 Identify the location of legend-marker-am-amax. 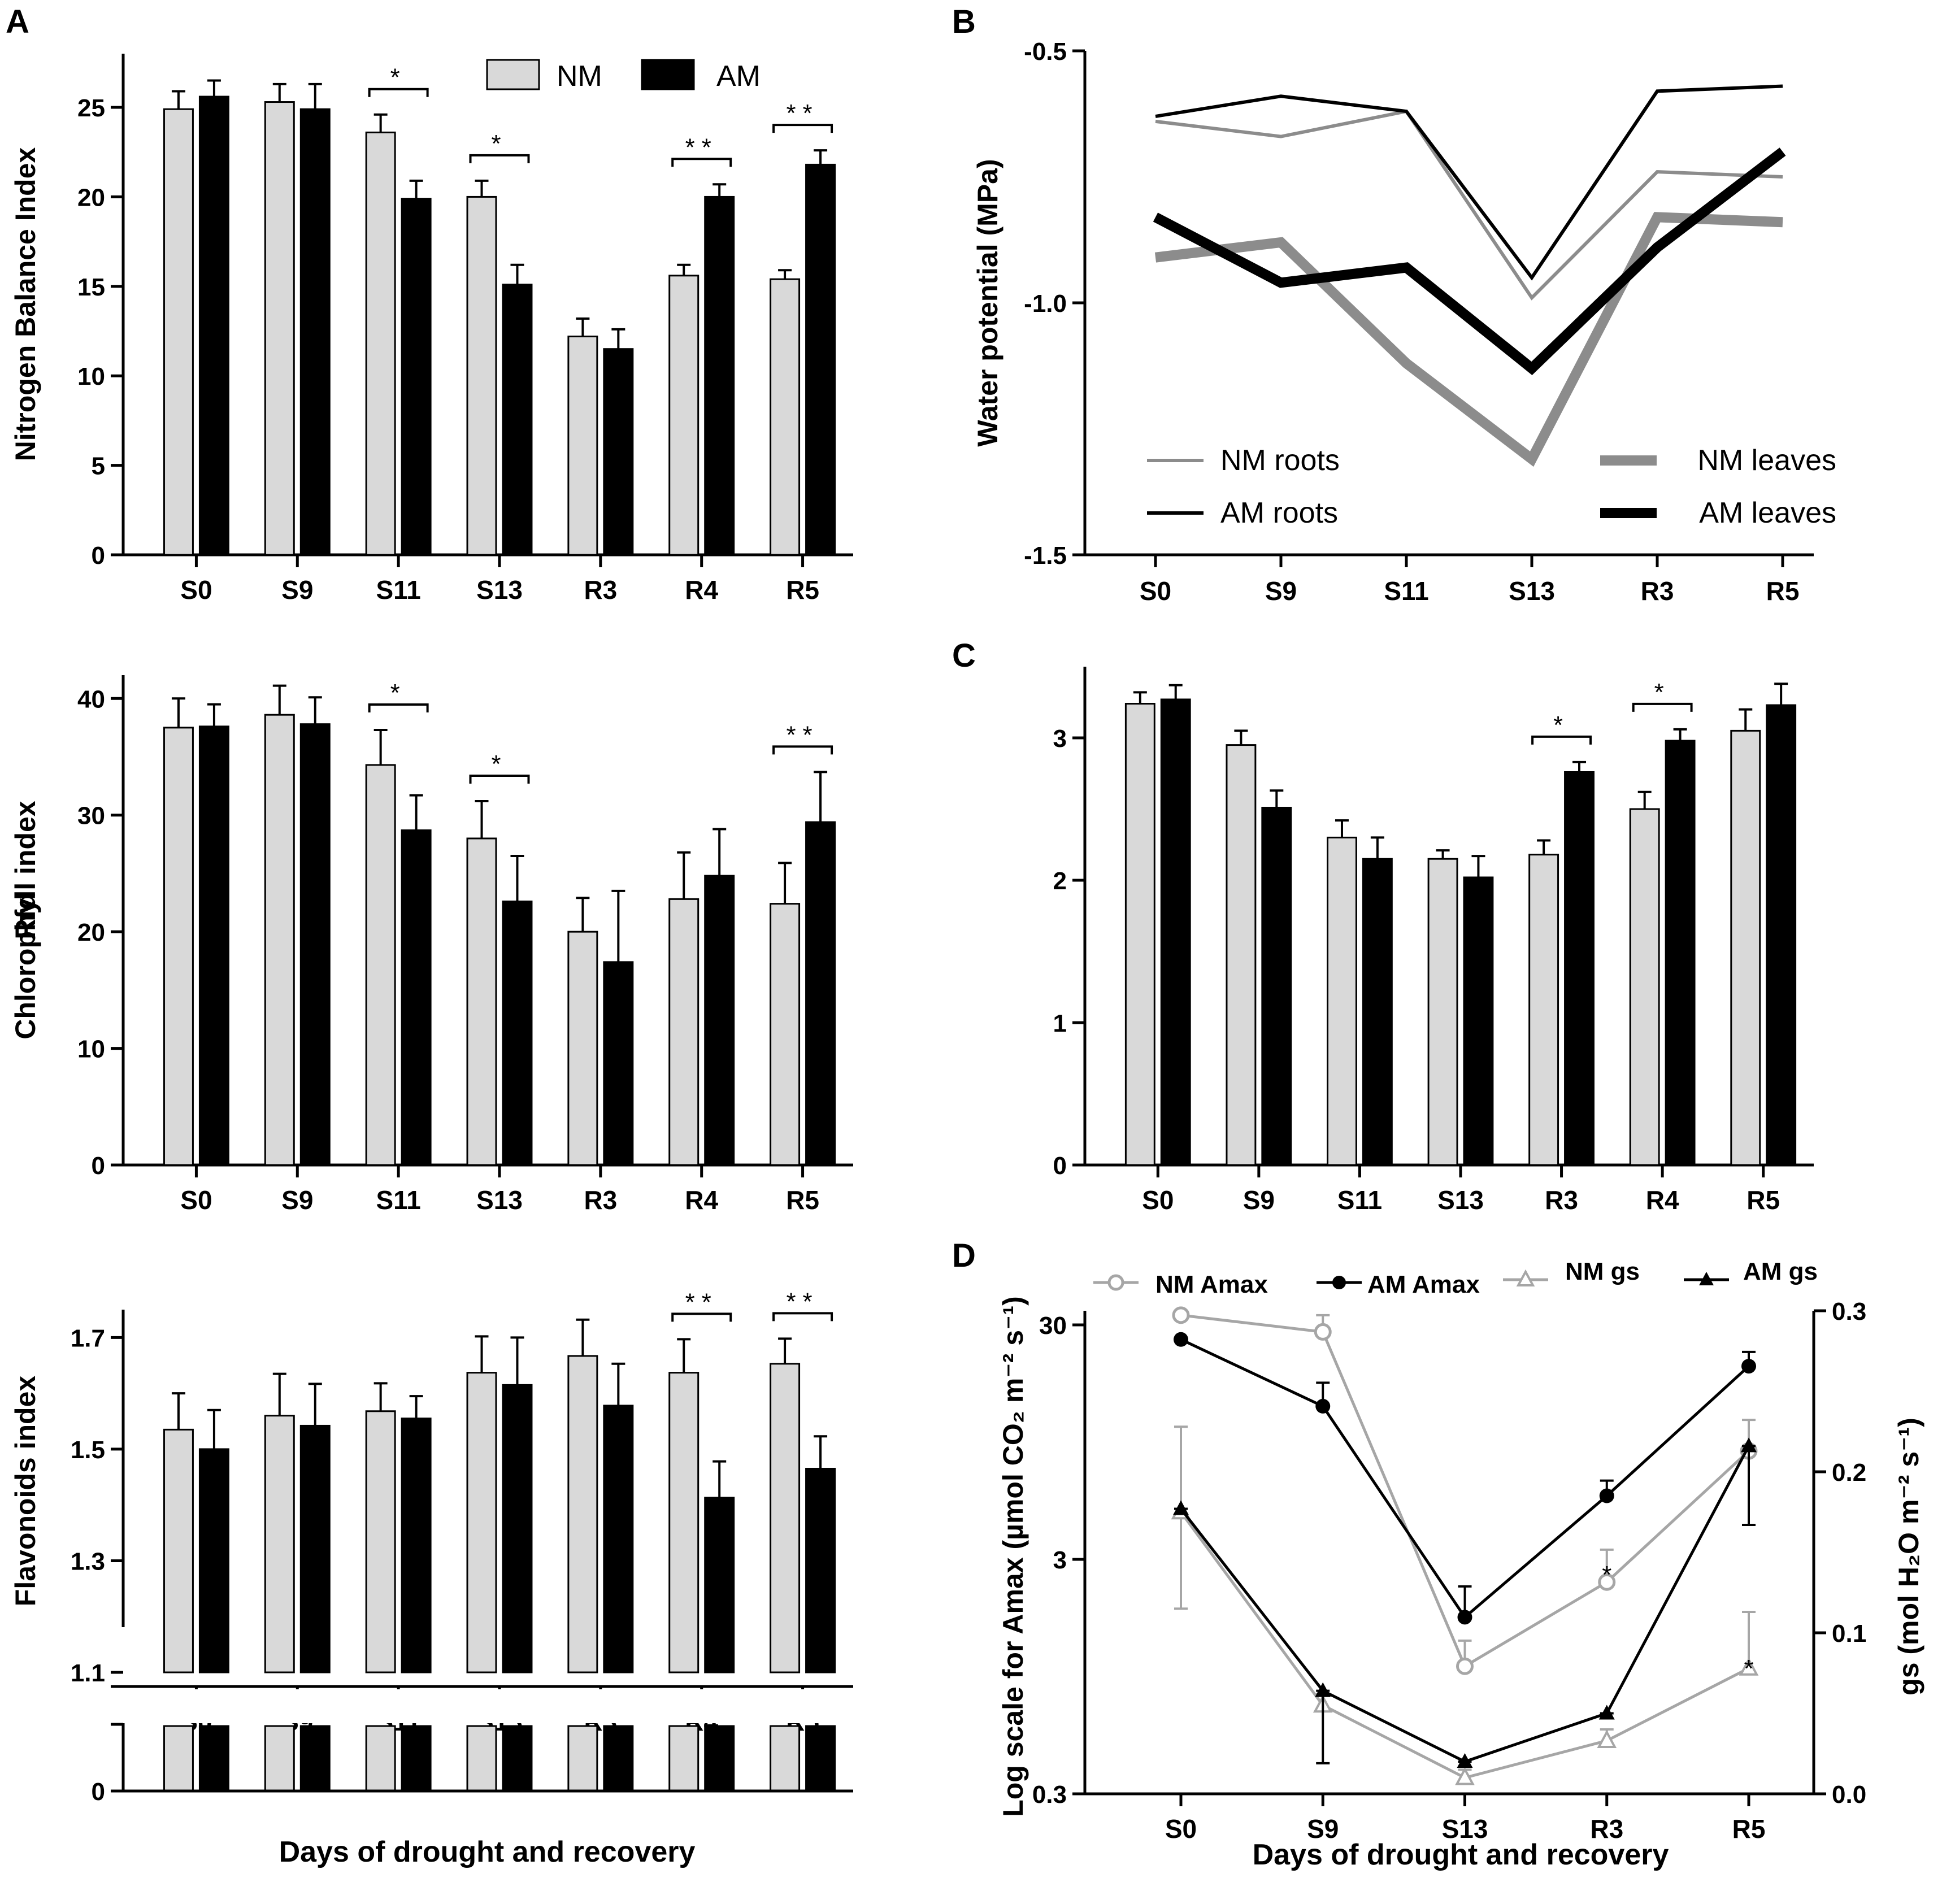
(1339, 1282).